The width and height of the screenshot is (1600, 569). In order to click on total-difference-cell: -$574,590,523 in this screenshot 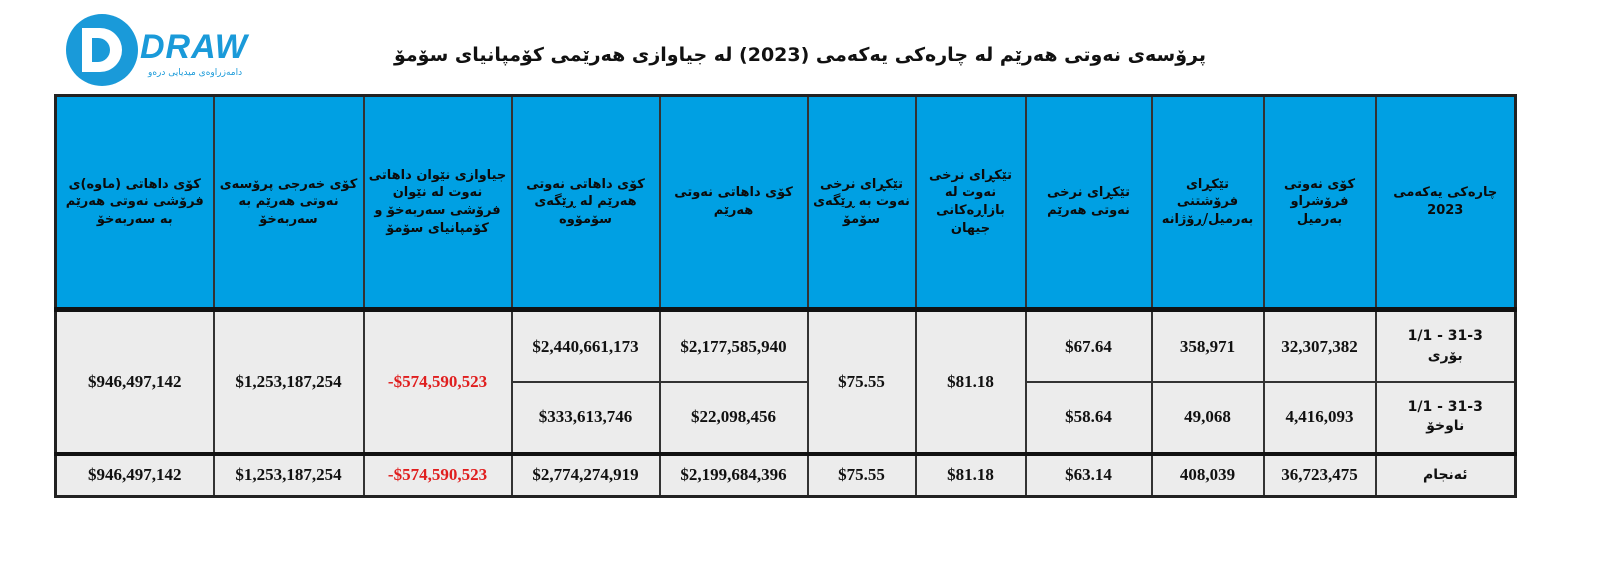, I will do `click(437, 474)`.